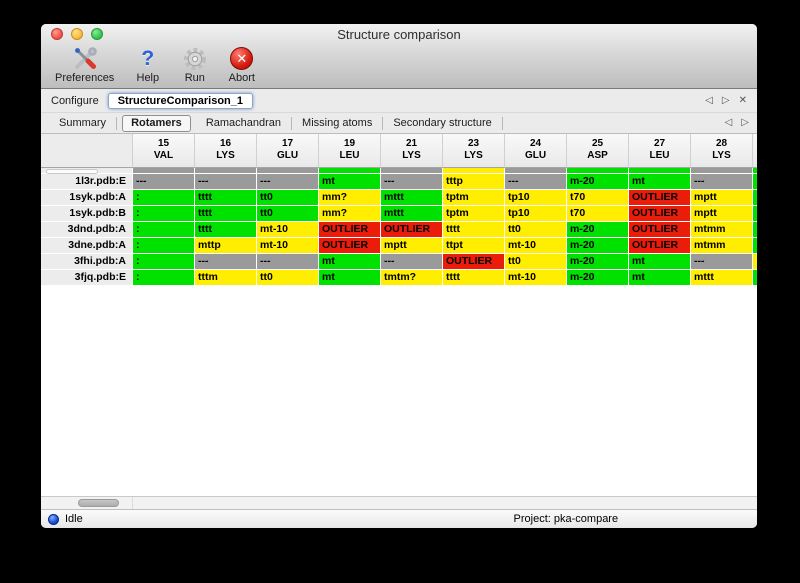 This screenshot has width=800, height=583. What do you see at coordinates (164, 151) in the screenshot?
I see `column-header: 15 VAL` at bounding box center [164, 151].